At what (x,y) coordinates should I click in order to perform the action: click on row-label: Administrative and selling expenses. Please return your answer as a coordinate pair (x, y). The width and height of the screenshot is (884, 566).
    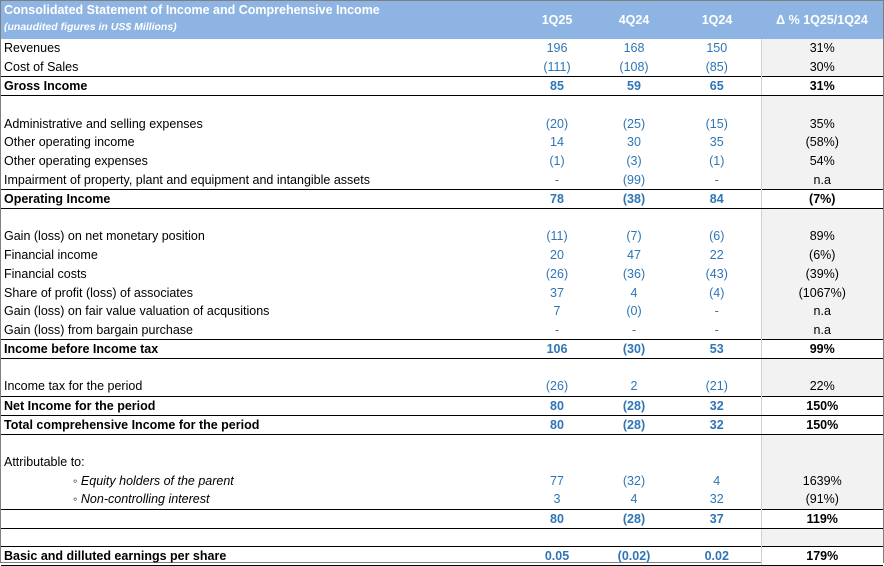
    Looking at the image, I should click on (103, 123).